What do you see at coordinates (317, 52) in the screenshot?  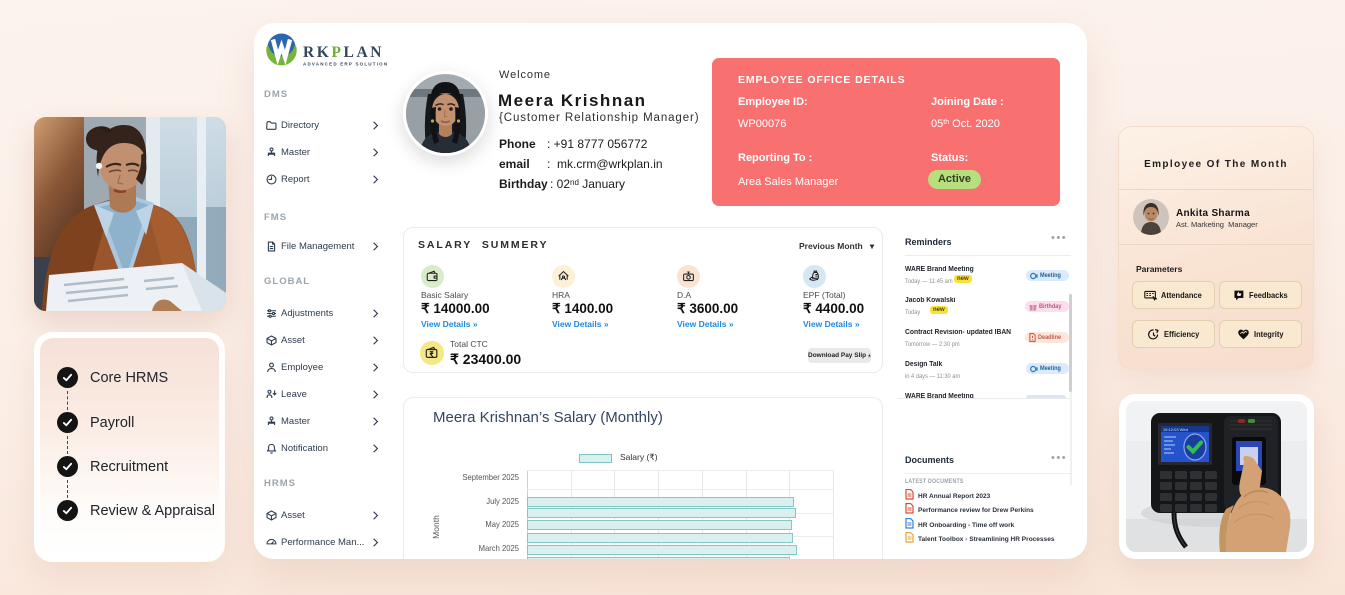 I see `svg-text: RK` at bounding box center [317, 52].